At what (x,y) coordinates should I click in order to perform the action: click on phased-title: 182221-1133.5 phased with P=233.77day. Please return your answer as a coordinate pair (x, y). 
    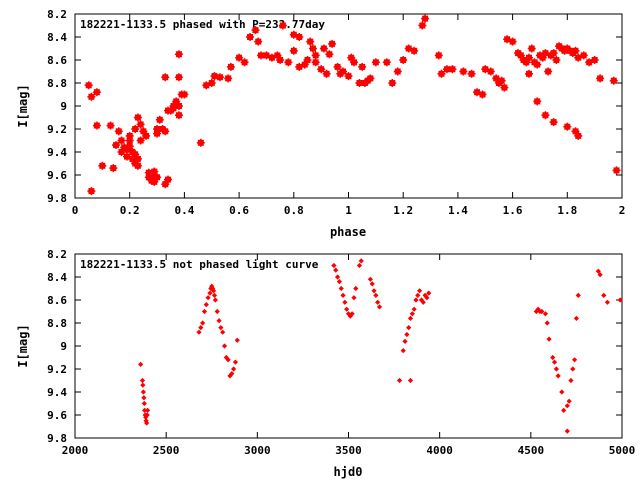
    Looking at the image, I should click on (202, 24).